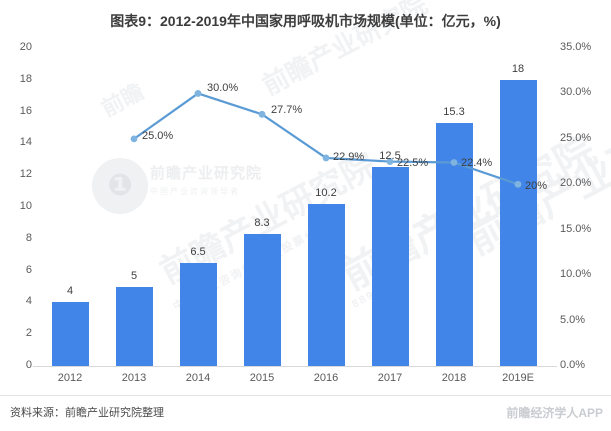  What do you see at coordinates (576, 183) in the screenshot?
I see `y-axis-tick-right: 20.0%` at bounding box center [576, 183].